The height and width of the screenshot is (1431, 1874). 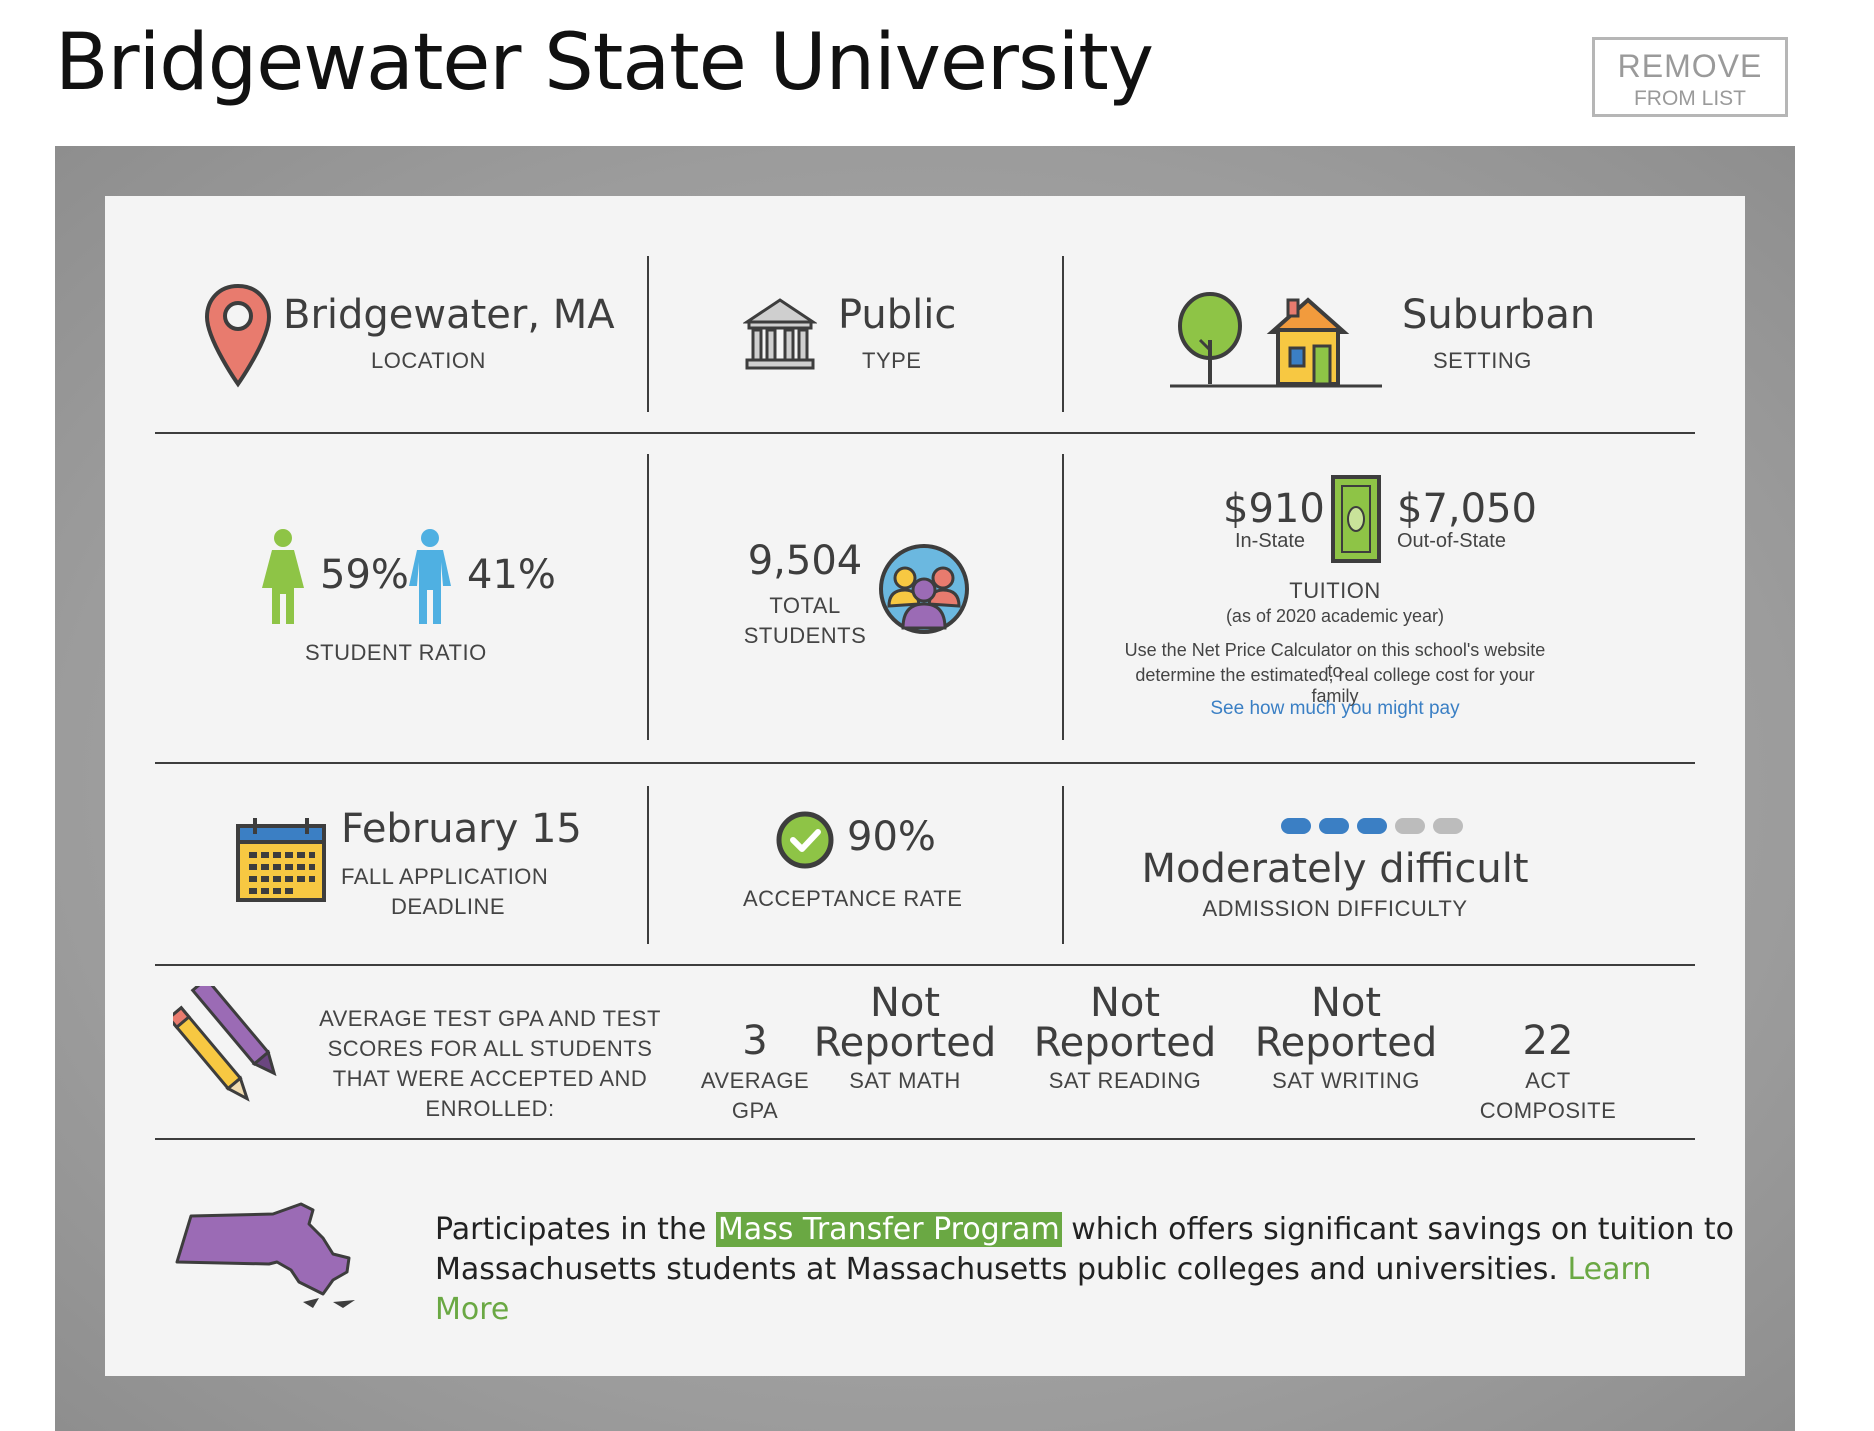 I want to click on students-value: 9,504, so click(x=805, y=561).